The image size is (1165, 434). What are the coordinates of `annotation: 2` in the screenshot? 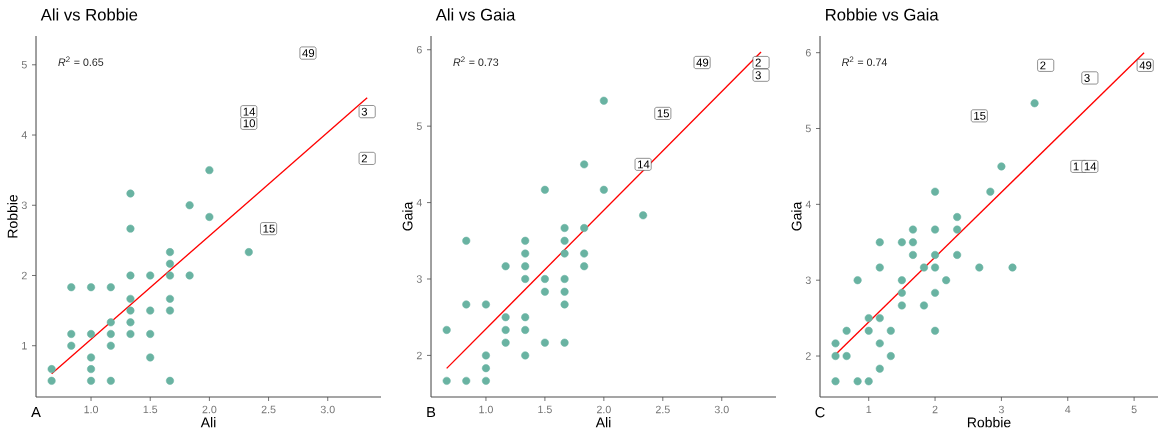 It's located at (1043, 65).